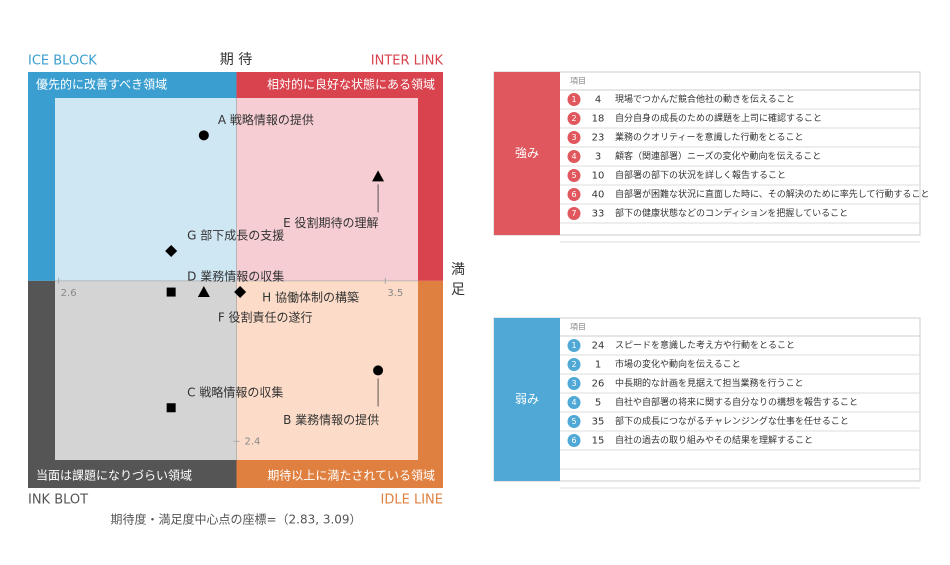  Describe the element at coordinates (598, 195) in the screenshot. I see `item-id: 40` at that location.